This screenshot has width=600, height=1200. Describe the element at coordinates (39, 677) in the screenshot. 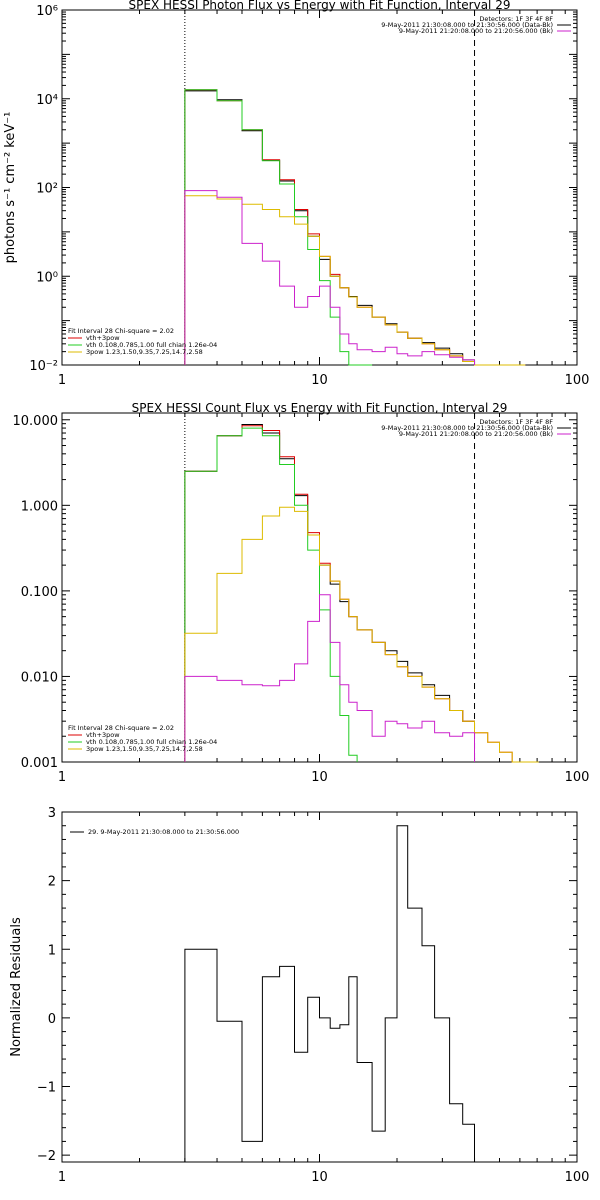

I see `y-tick-label: 0.010` at that location.